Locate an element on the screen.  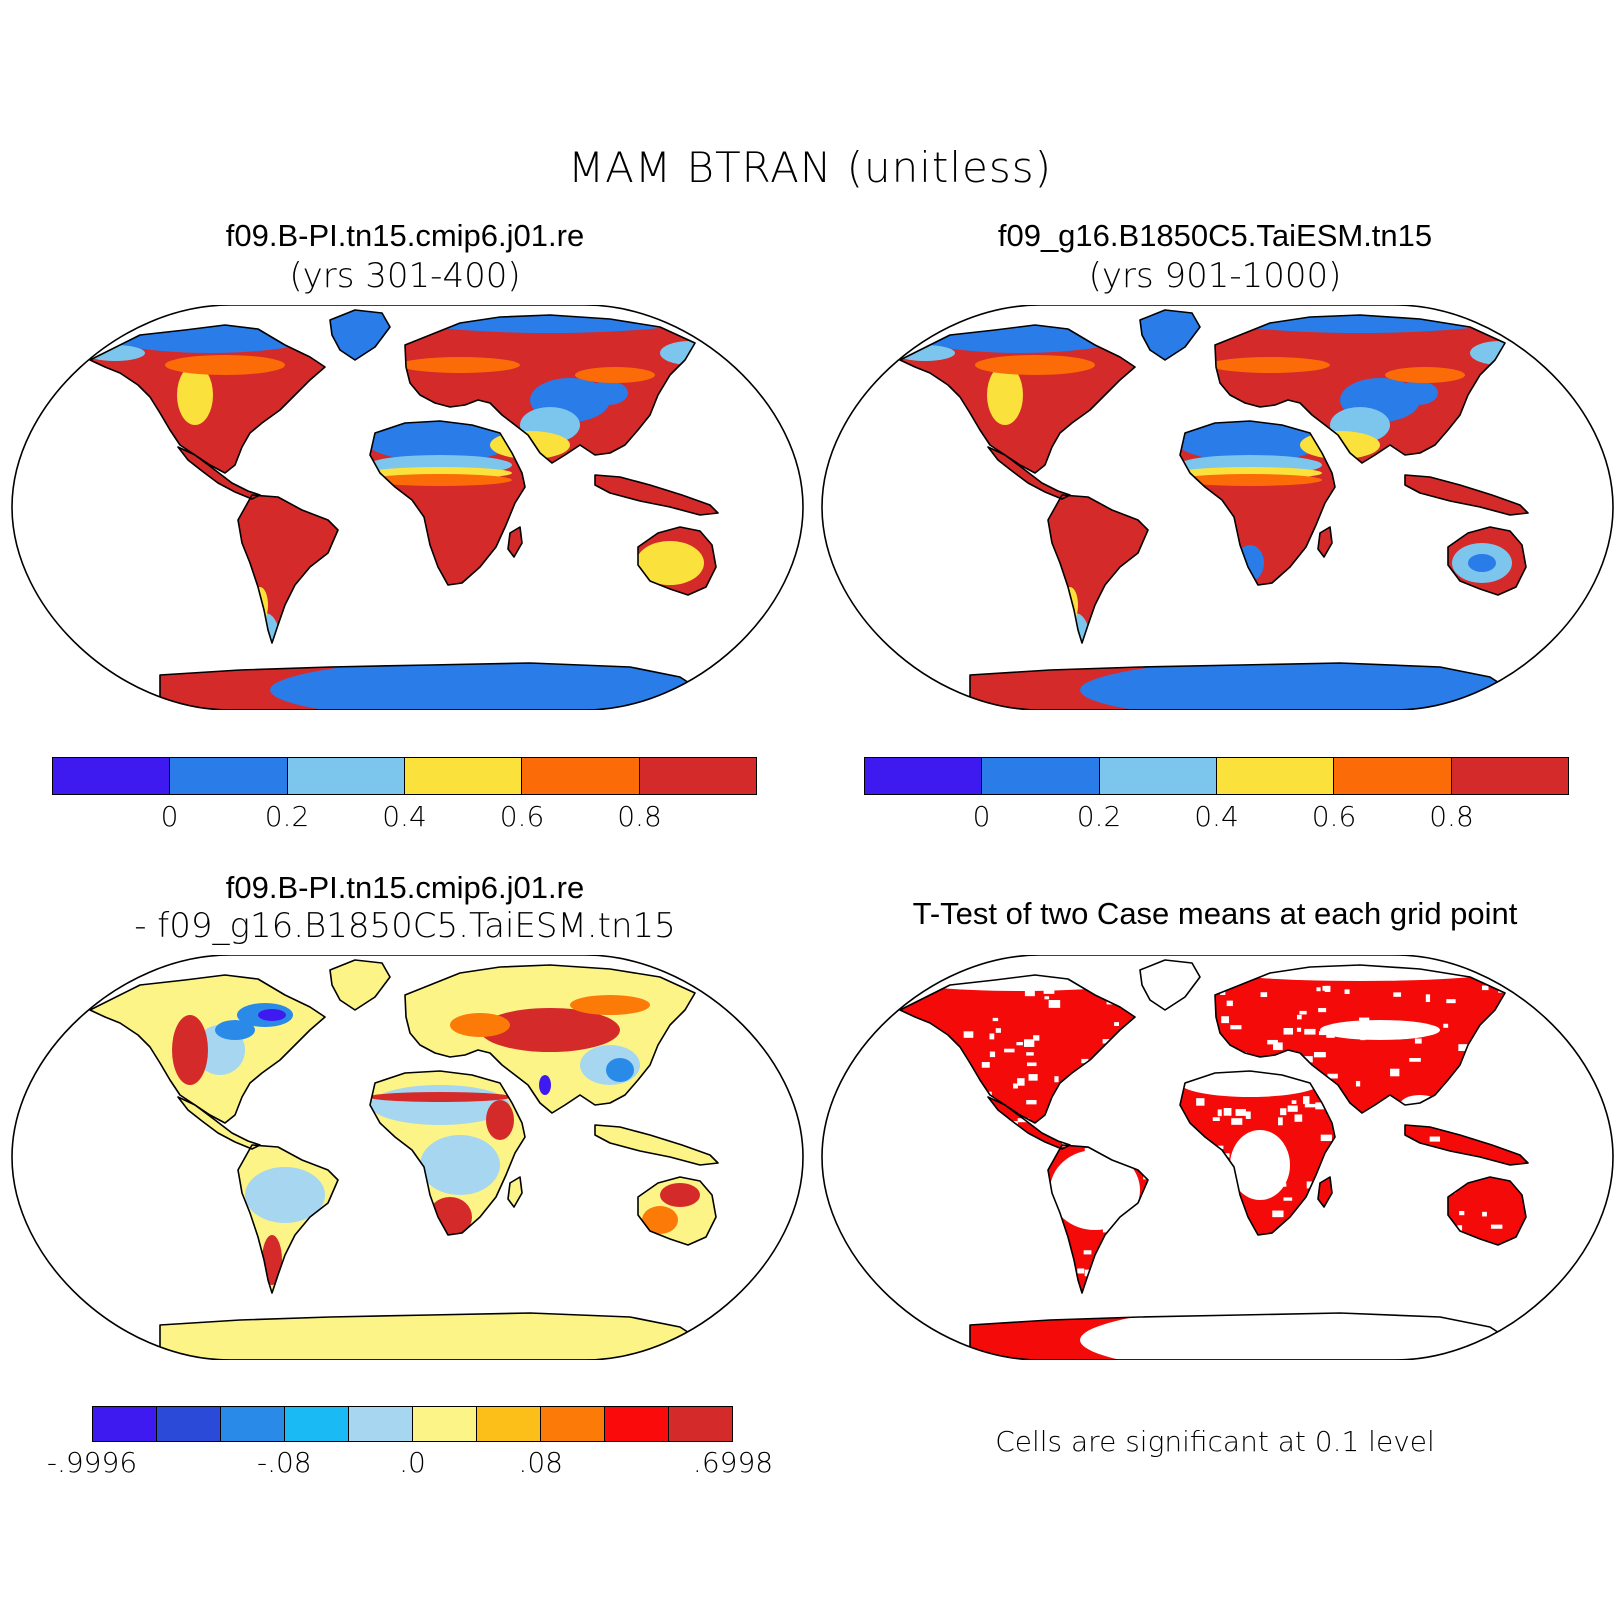
coastline-madagascar is located at coordinates (1325, 1192).